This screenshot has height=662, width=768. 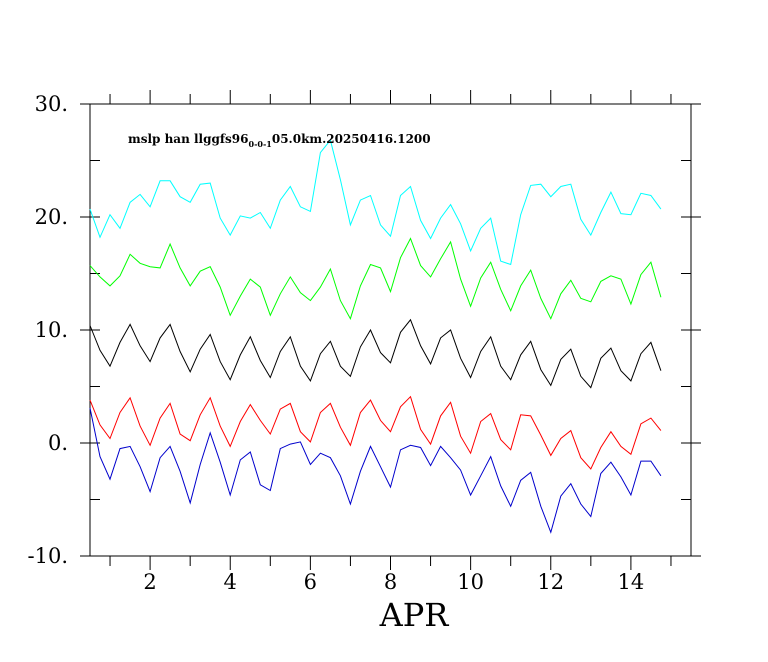 What do you see at coordinates (51, 330) in the screenshot?
I see `y-tick-label: 10.` at bounding box center [51, 330].